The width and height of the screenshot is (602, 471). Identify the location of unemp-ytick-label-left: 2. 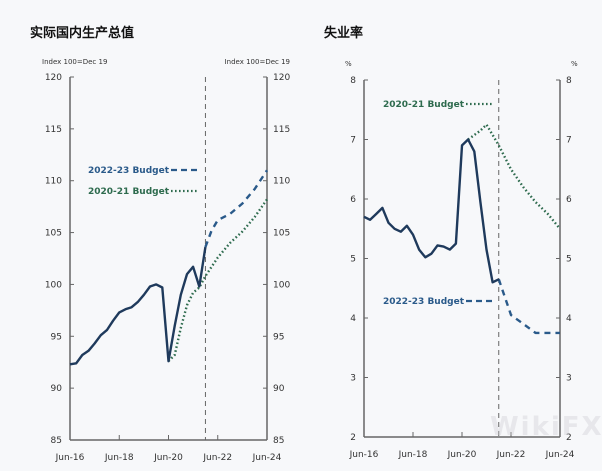
(353, 438).